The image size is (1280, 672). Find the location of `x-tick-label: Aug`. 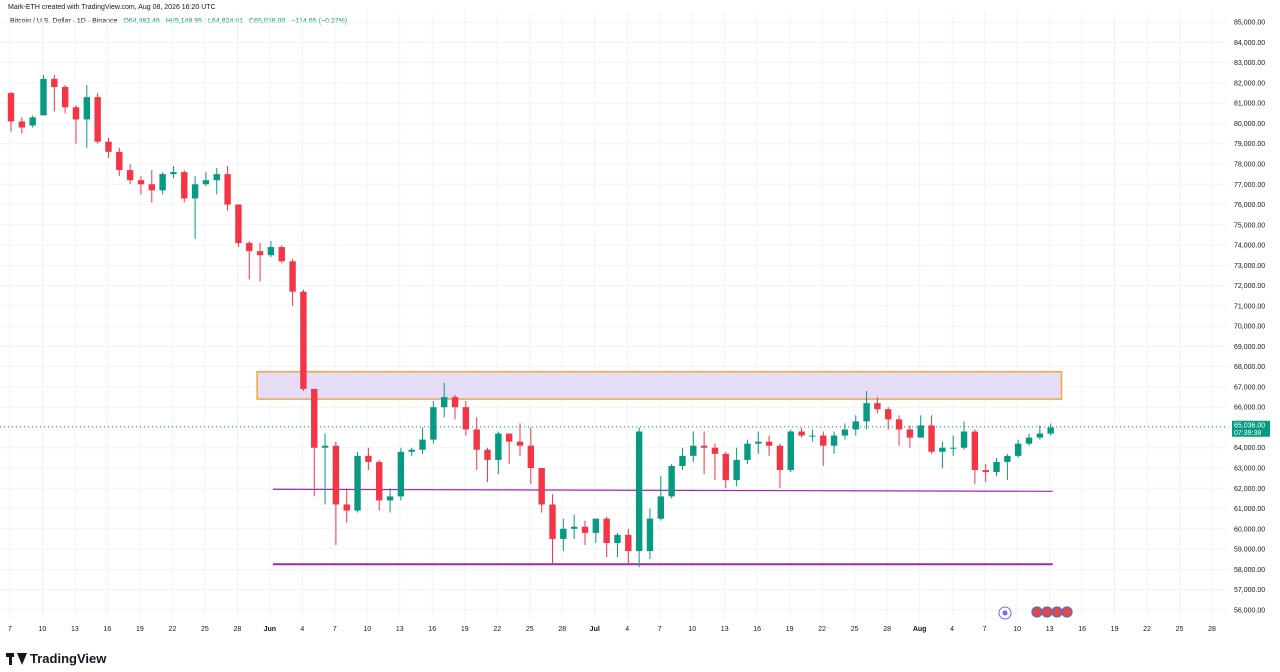

x-tick-label: Aug is located at coordinates (920, 629).